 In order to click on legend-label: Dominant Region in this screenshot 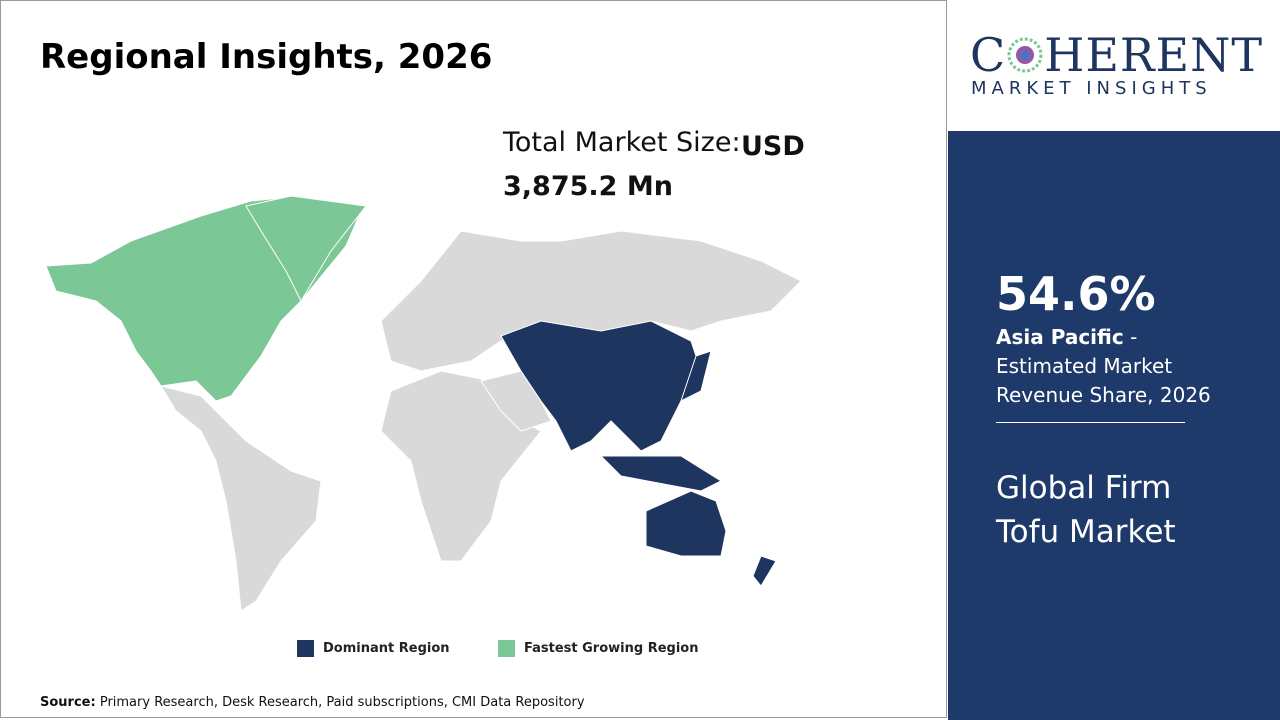, I will do `click(386, 648)`.